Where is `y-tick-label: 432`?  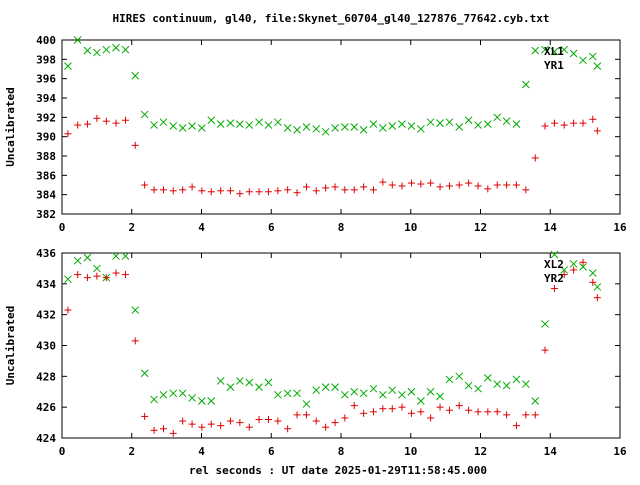 y-tick-label: 432 is located at coordinates (46, 315).